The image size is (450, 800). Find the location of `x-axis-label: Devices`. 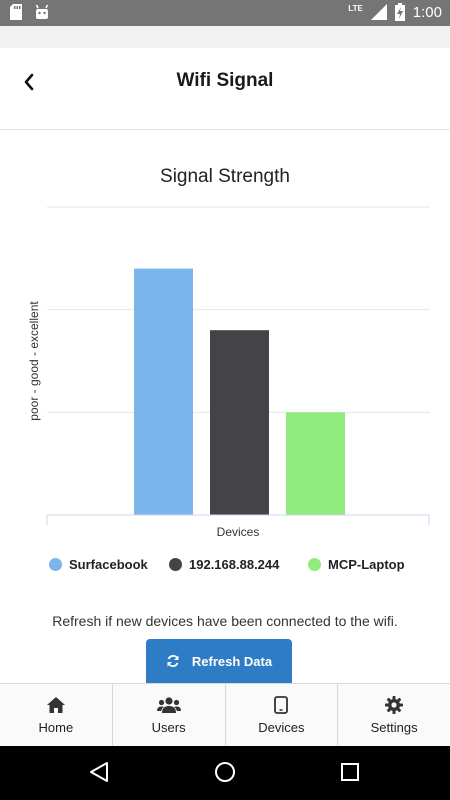

x-axis-label: Devices is located at coordinates (238, 532).